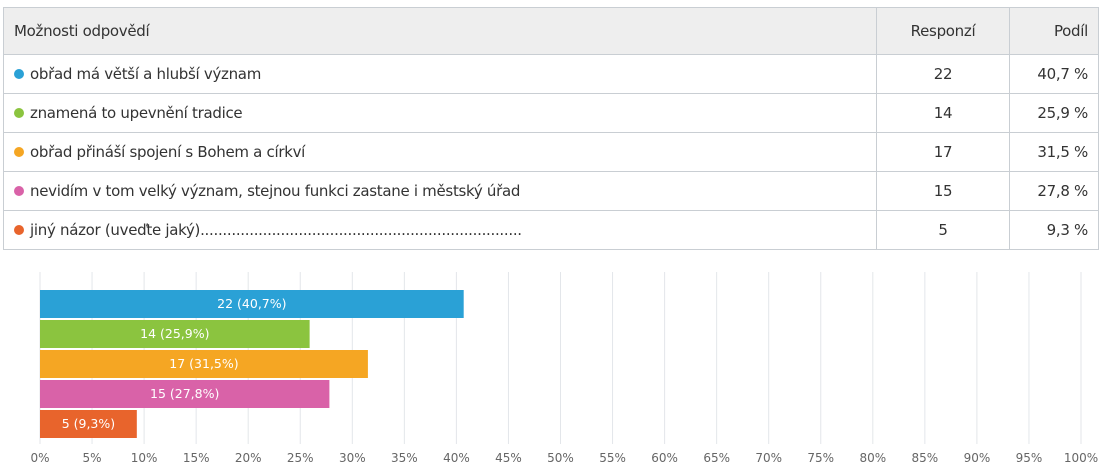 The image size is (1101, 475). What do you see at coordinates (146, 74) in the screenshot?
I see `option-label: obřad má větší a hlubší význam` at bounding box center [146, 74].